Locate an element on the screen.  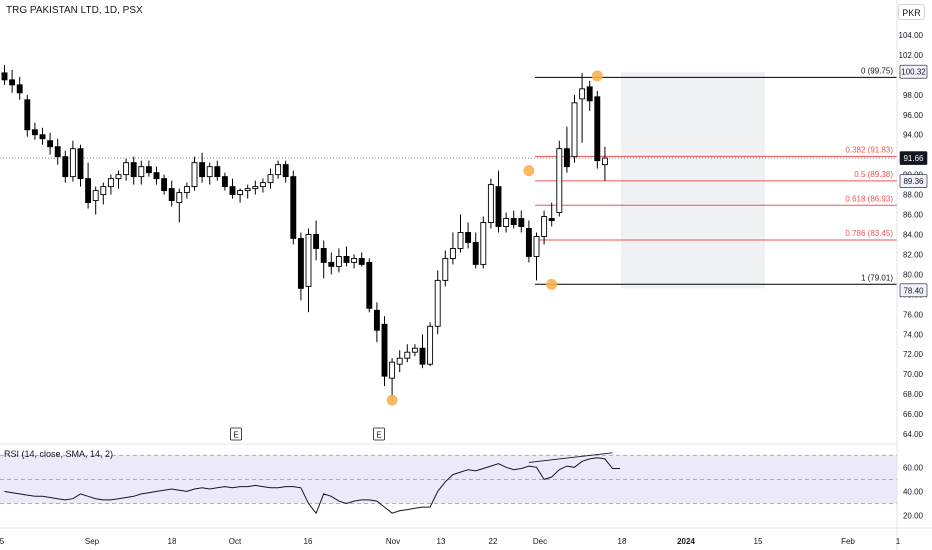
price-tick-label: 80.00 is located at coordinates (913, 274).